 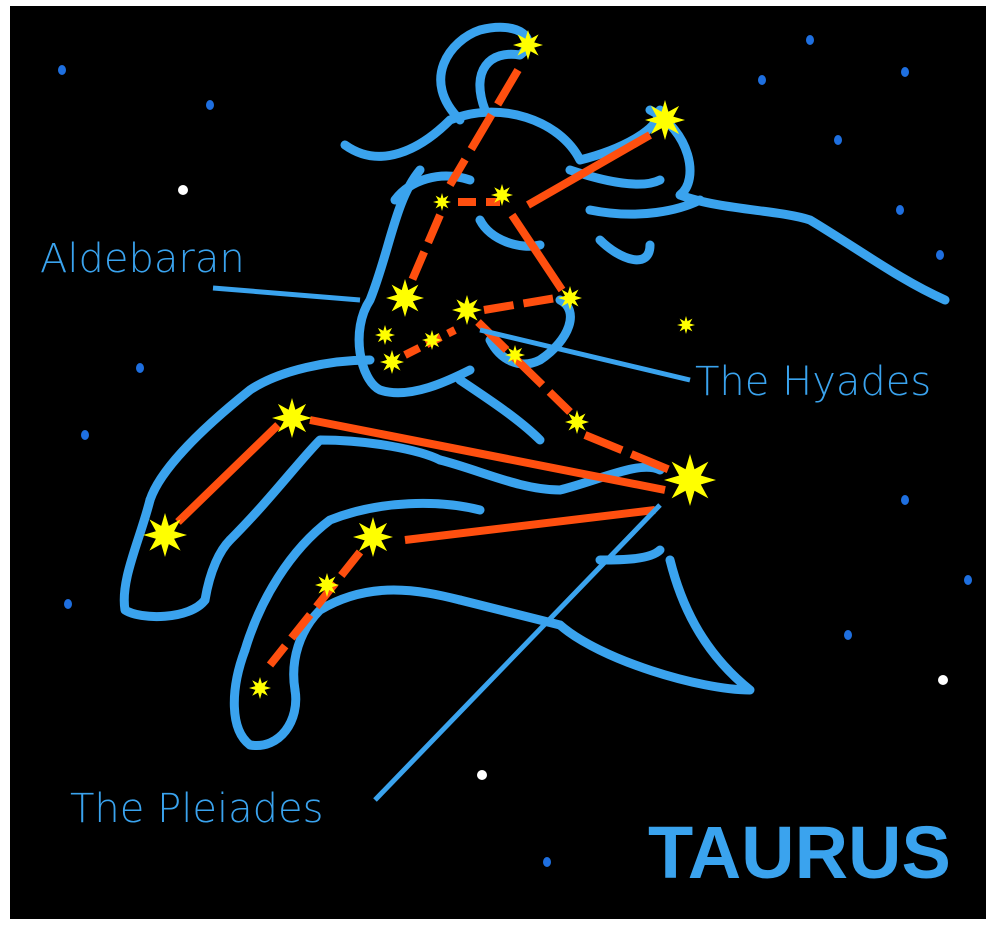 I want to click on label-pleiades: The Pleiades, so click(x=196, y=809).